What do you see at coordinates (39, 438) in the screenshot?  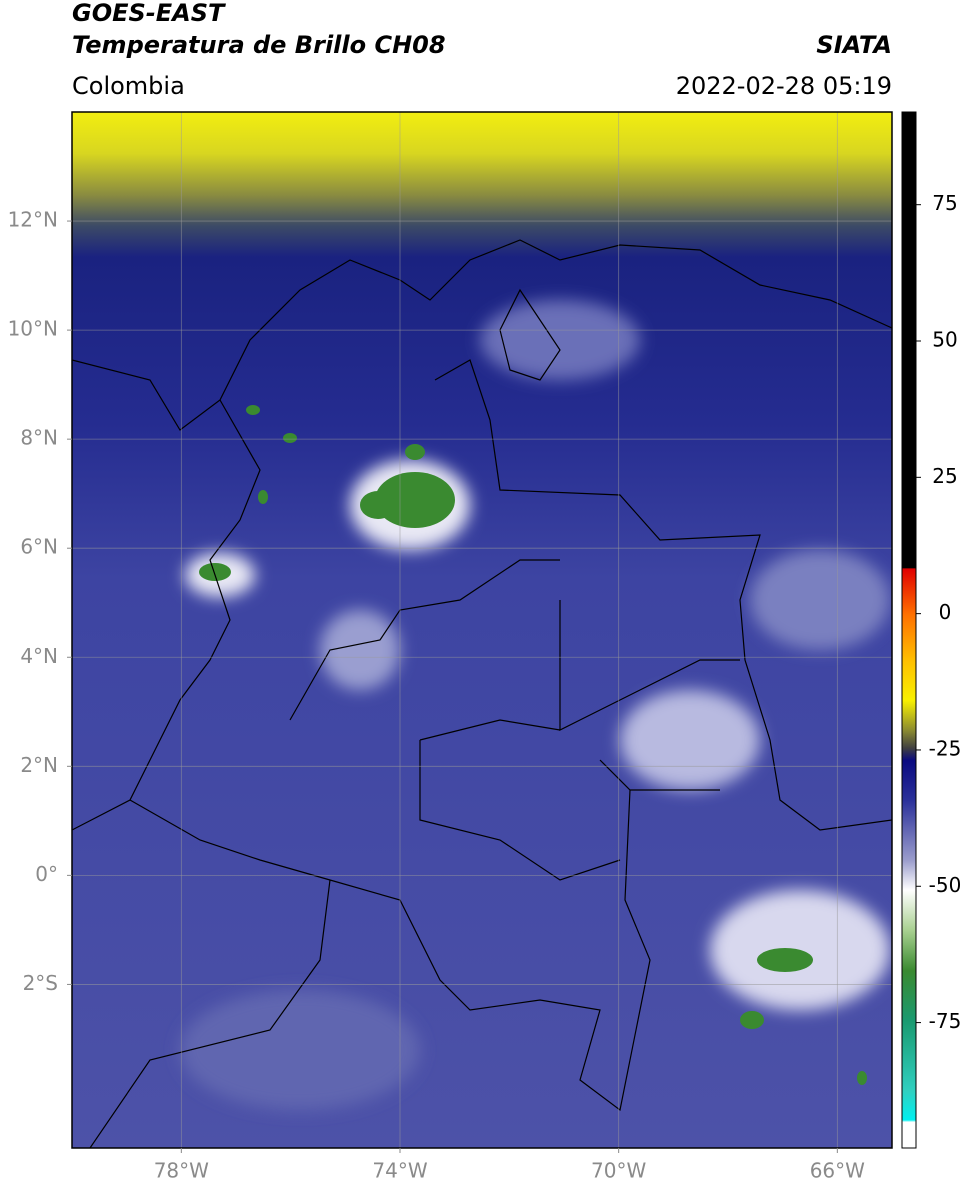 I see `y-tick-label: 8°N` at bounding box center [39, 438].